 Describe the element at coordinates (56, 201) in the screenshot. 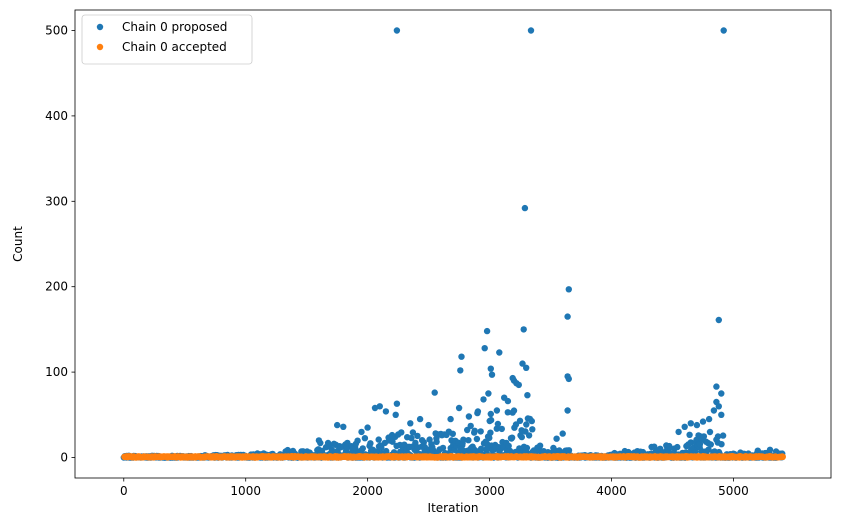

I see `y-tick-label: 300` at that location.